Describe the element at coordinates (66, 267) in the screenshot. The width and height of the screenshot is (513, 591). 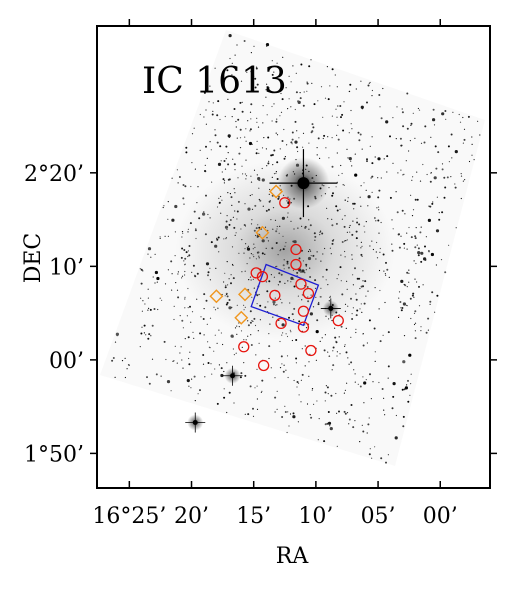
I see `y-tick-label: 10’` at that location.